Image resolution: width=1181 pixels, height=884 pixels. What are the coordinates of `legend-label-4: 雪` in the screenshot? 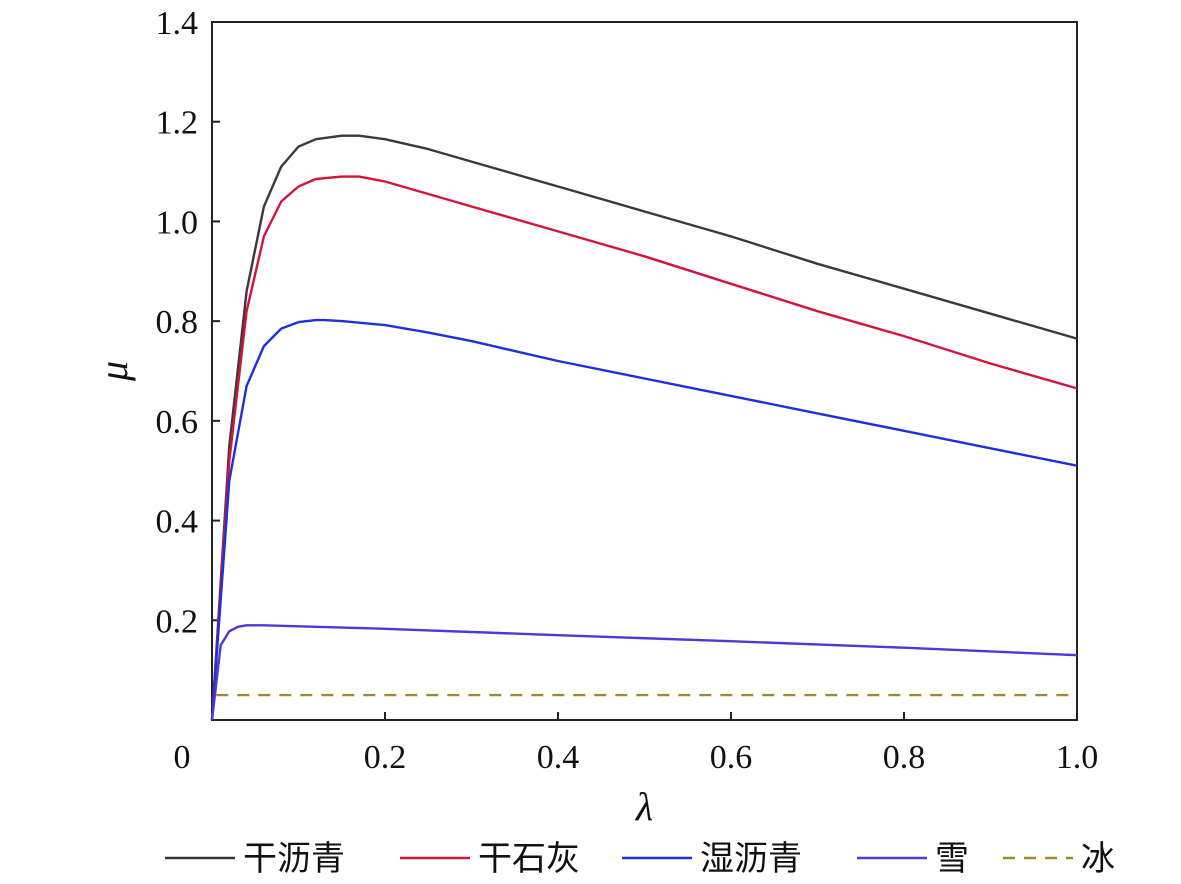 It's located at (952, 859).